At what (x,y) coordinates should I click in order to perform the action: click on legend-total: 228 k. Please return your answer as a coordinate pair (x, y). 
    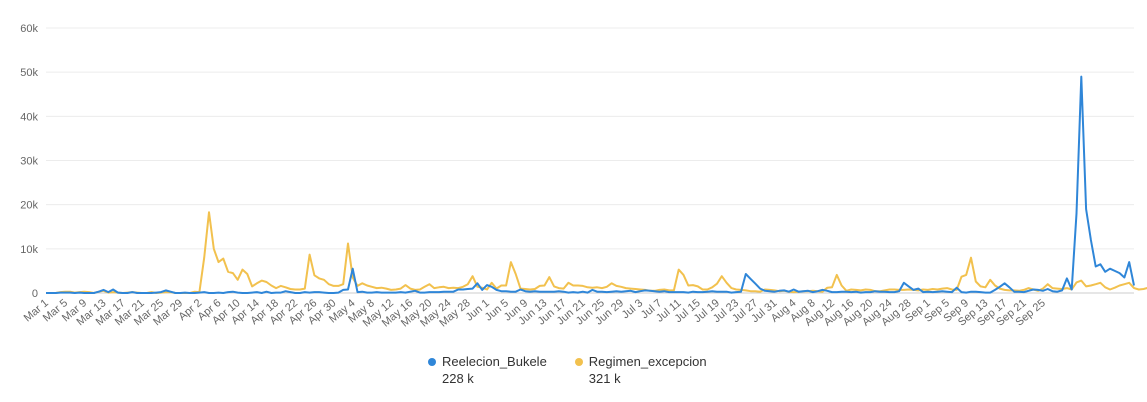
    Looking at the image, I should click on (458, 378).